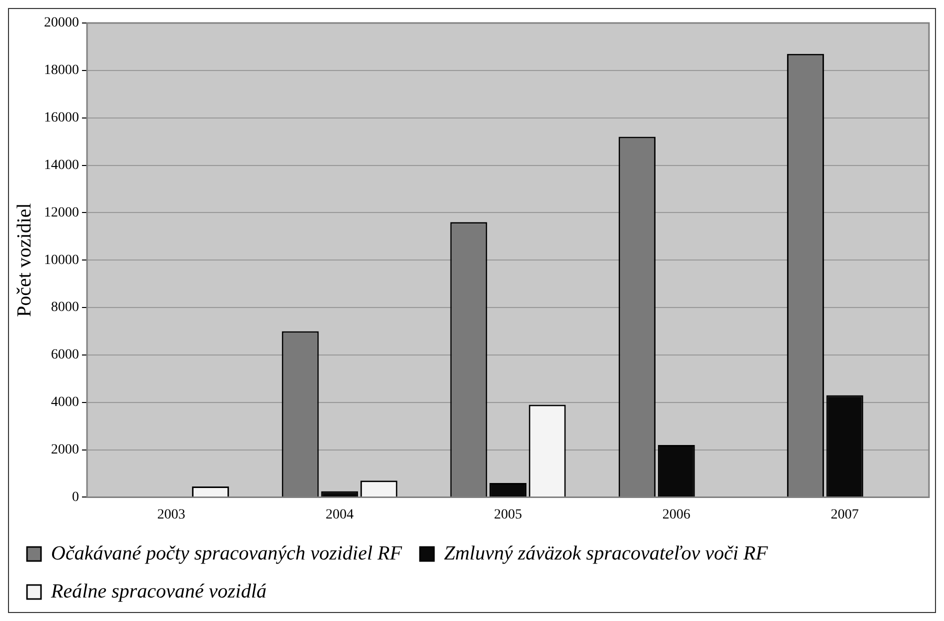 The height and width of the screenshot is (621, 944). What do you see at coordinates (65, 450) in the screenshot?
I see `y-tick-label: 2000` at bounding box center [65, 450].